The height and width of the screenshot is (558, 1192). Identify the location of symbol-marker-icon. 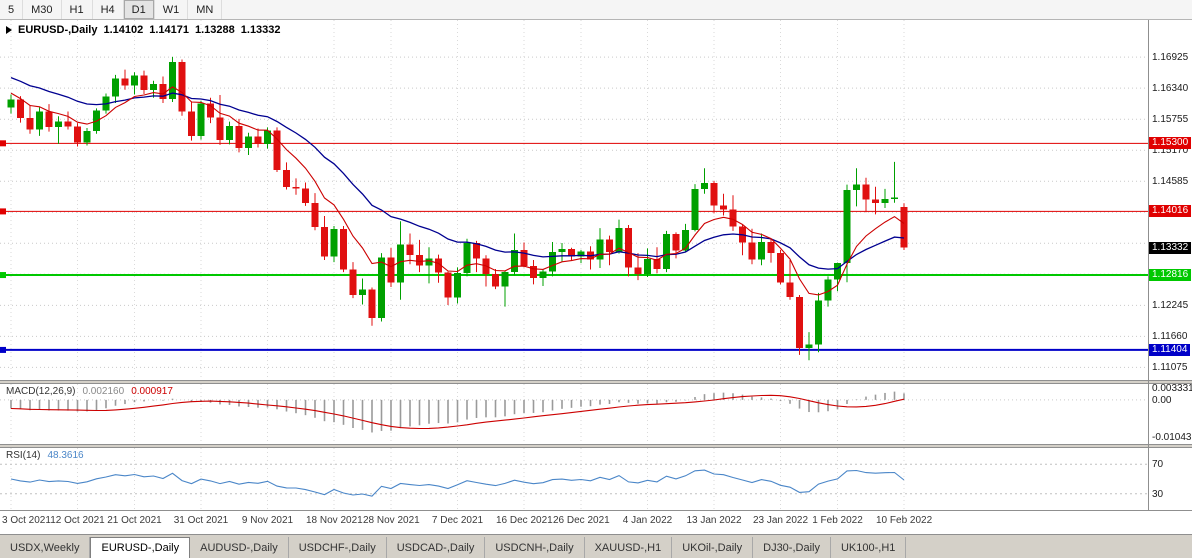
(9, 30).